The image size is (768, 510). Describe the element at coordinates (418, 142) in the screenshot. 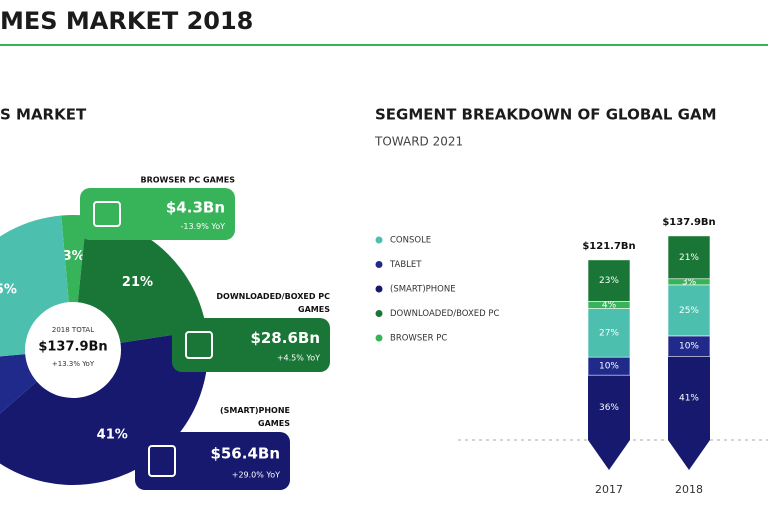

I see `bar-subtitle: TOWARD 2021` at that location.